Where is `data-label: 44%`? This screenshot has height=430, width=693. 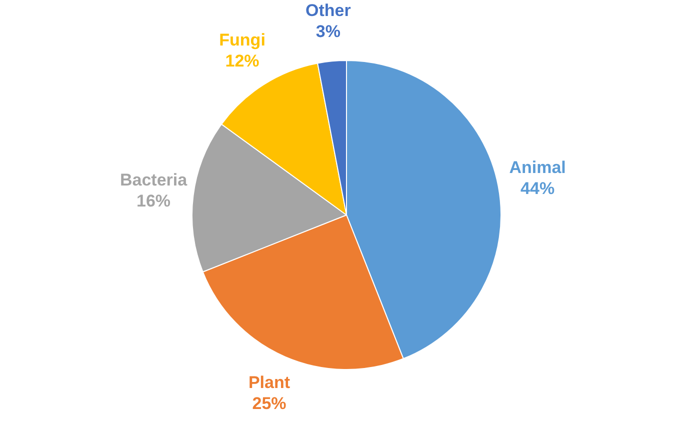 data-label: 44% is located at coordinates (537, 188).